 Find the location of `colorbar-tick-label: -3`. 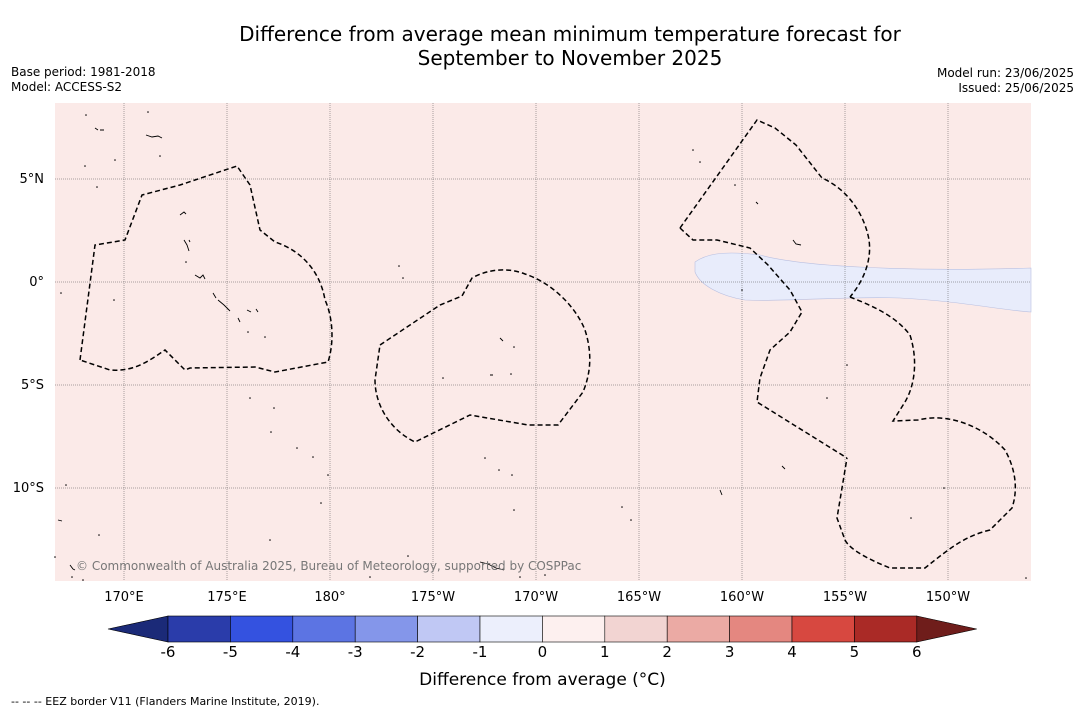

colorbar-tick-label: -3 is located at coordinates (355, 652).